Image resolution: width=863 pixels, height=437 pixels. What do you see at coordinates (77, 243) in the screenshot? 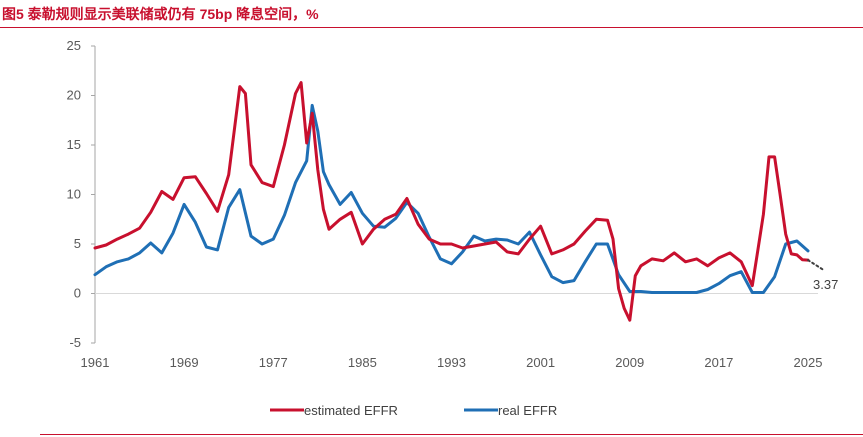
I see `y-tick-label: 5` at bounding box center [77, 243].